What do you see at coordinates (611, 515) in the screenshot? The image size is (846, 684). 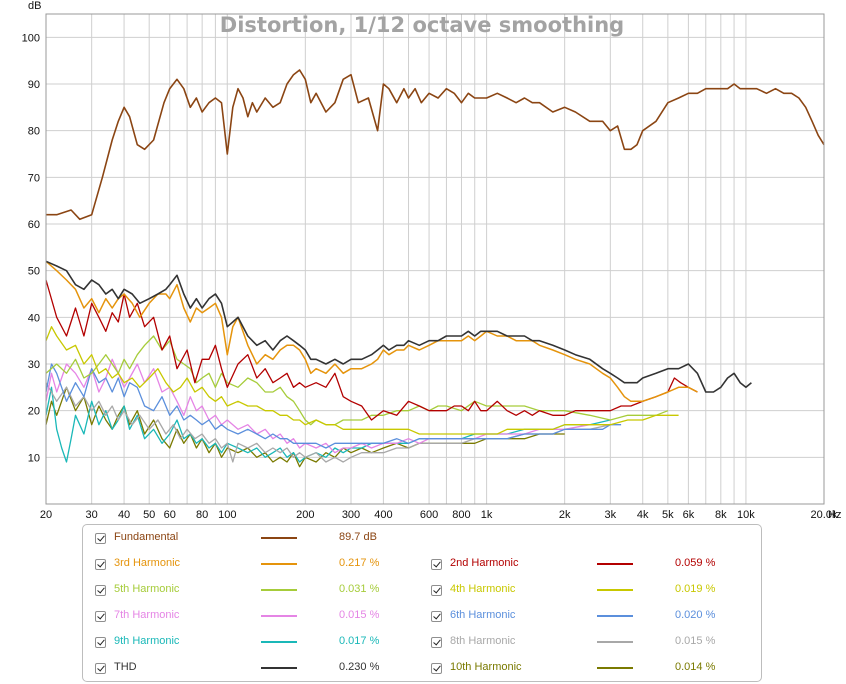 I see `x-tick-label: 3k` at bounding box center [611, 515].